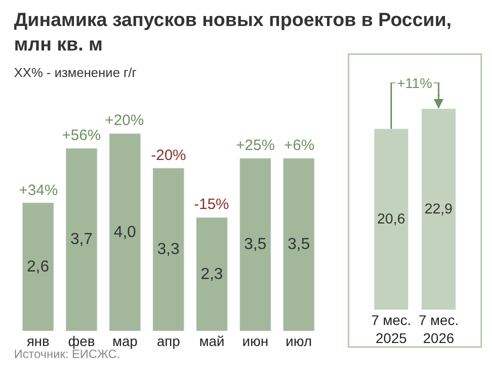  Describe the element at coordinates (414, 83) in the screenshot. I see `annotation: +11%` at that location.